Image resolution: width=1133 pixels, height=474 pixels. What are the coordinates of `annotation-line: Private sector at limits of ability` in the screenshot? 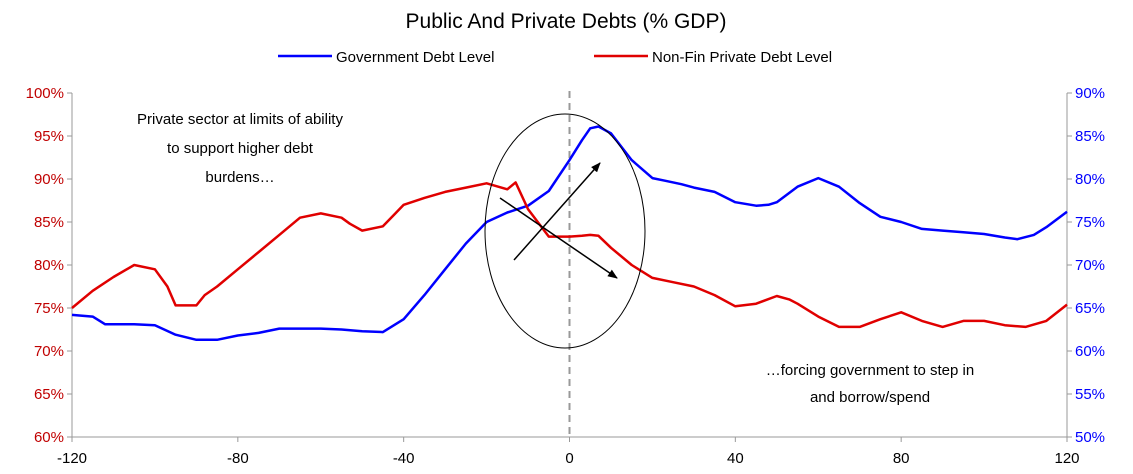 It's located at (240, 119).